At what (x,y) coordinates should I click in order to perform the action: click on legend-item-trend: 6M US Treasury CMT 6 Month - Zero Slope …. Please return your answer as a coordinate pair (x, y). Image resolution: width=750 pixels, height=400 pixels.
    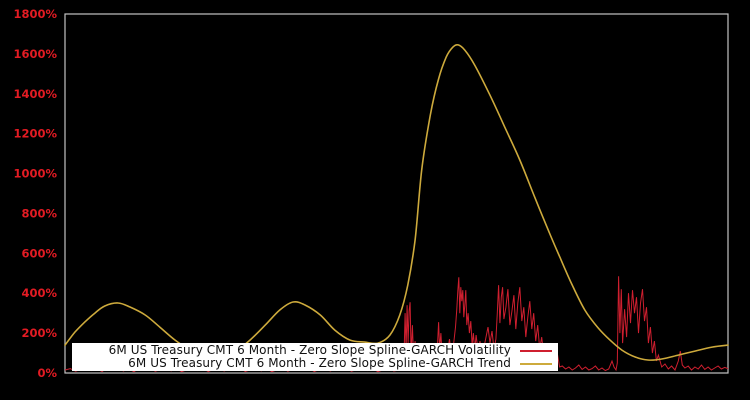
    Looking at the image, I should click on (315, 363).